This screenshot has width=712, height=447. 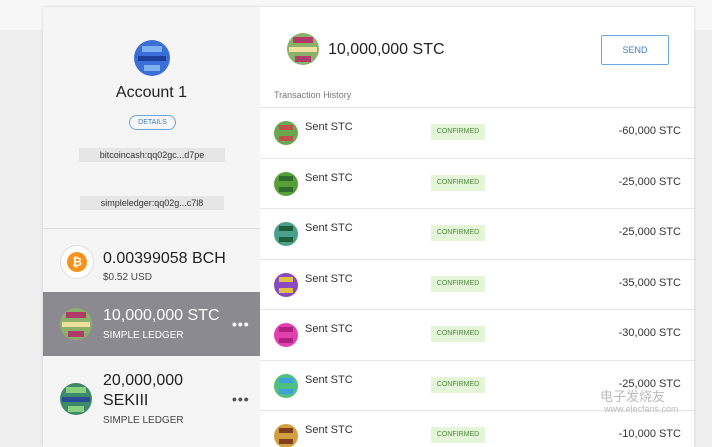 I want to click on tx-amount: -10,000 STC, so click(x=649, y=434).